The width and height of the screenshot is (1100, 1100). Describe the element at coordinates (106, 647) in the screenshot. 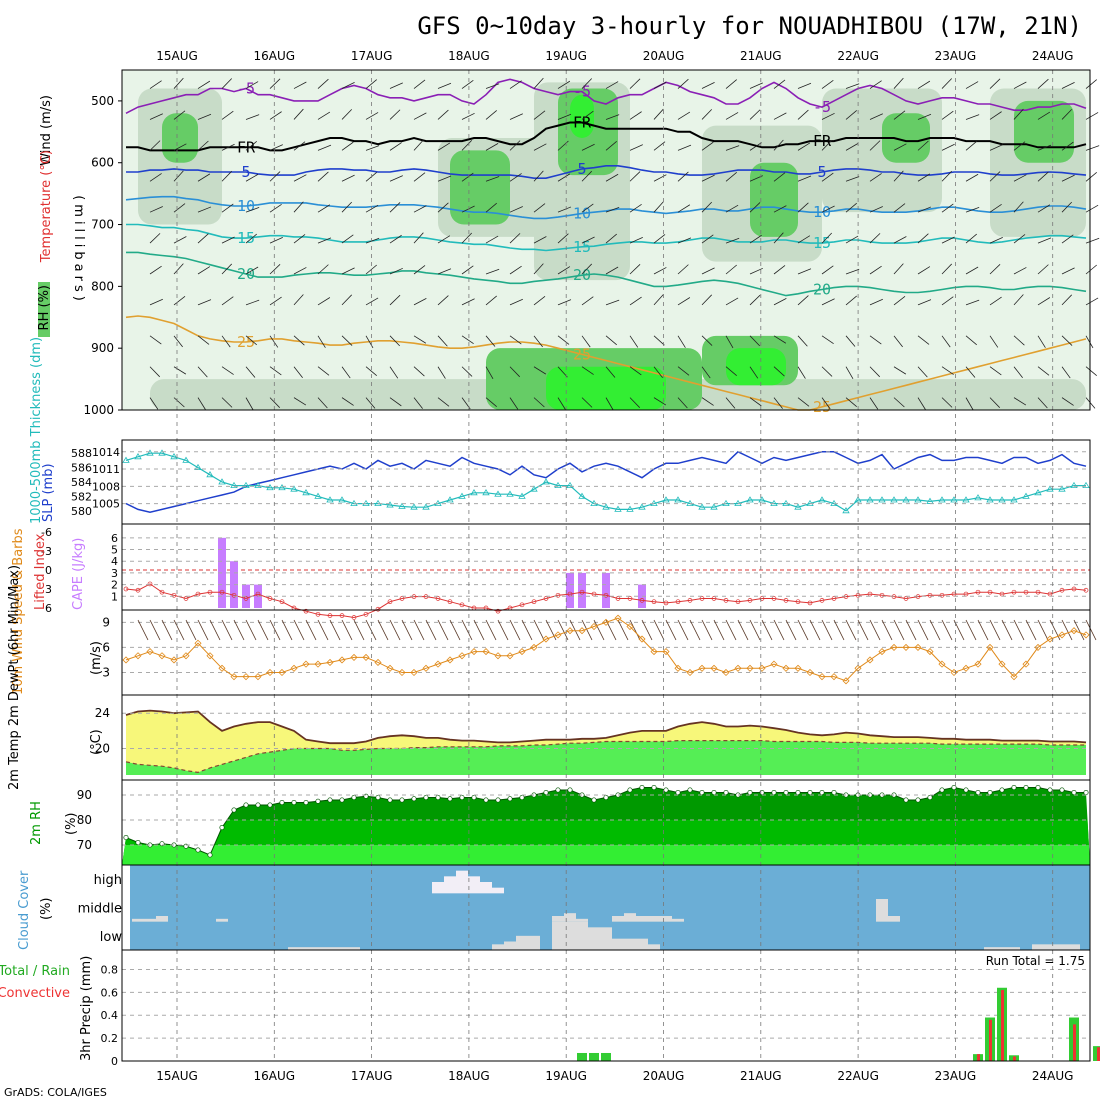

I see `wind-tick: 6` at that location.